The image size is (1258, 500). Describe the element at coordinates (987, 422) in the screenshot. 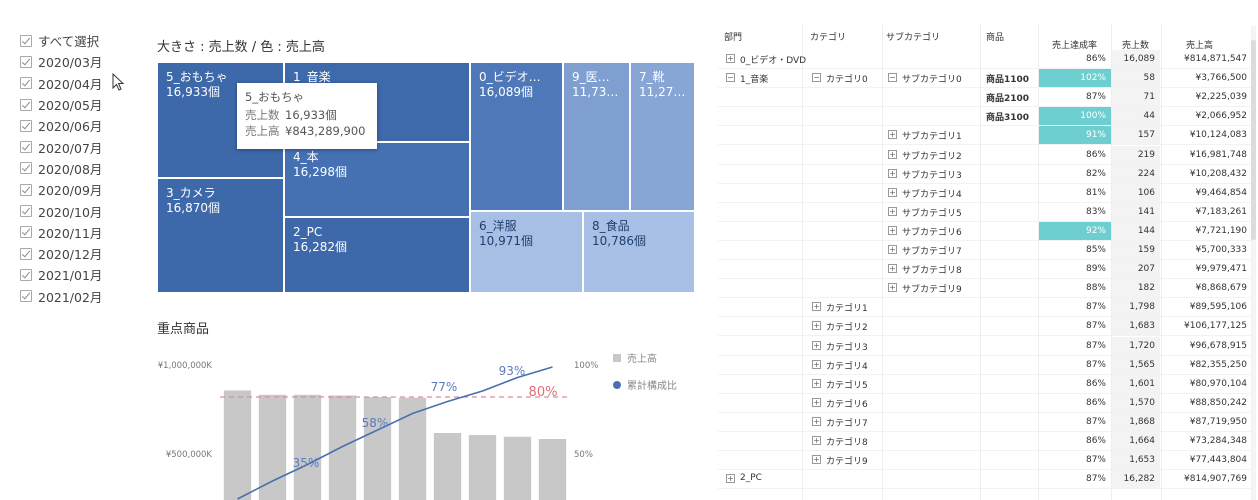

I see `matrix-row: + カテゴリ7 87% 1,868 ¥87,719,950` at that location.